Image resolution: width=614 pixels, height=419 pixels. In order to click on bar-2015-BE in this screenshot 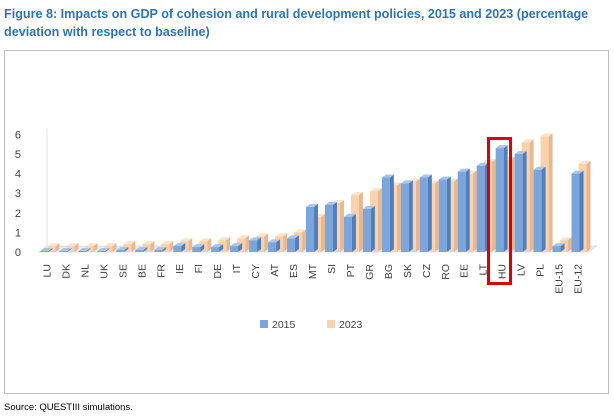, I will do `click(141, 249)`.